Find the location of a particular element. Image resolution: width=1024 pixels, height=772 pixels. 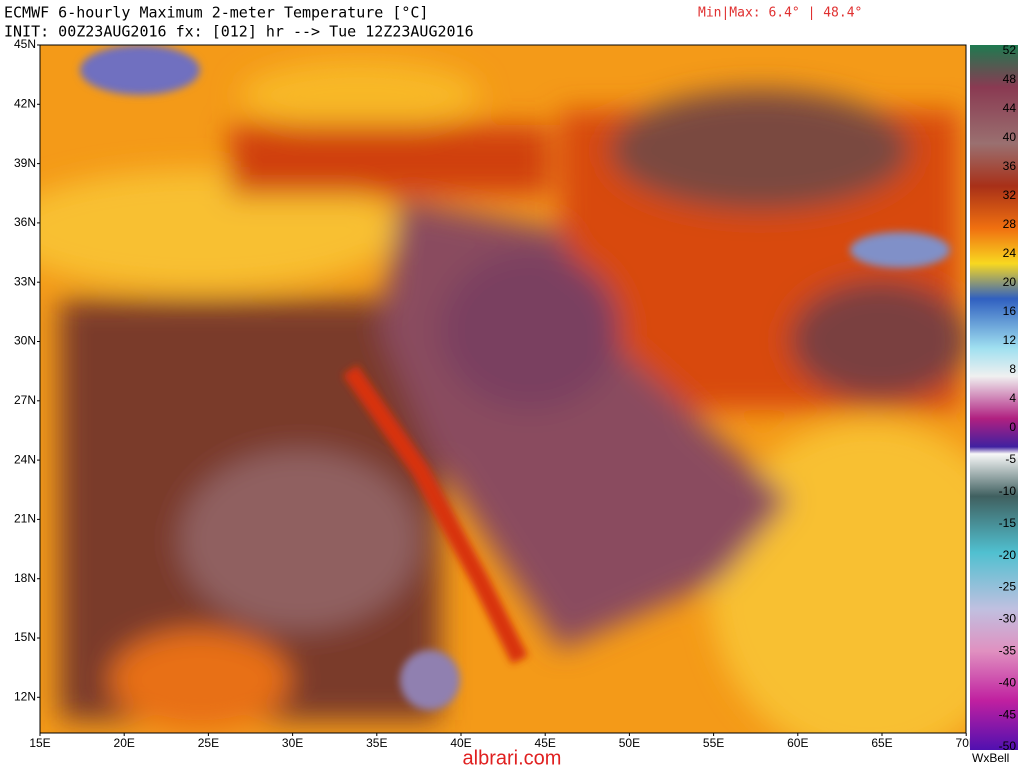

colorbar-label: -15 is located at coordinates (1008, 523).